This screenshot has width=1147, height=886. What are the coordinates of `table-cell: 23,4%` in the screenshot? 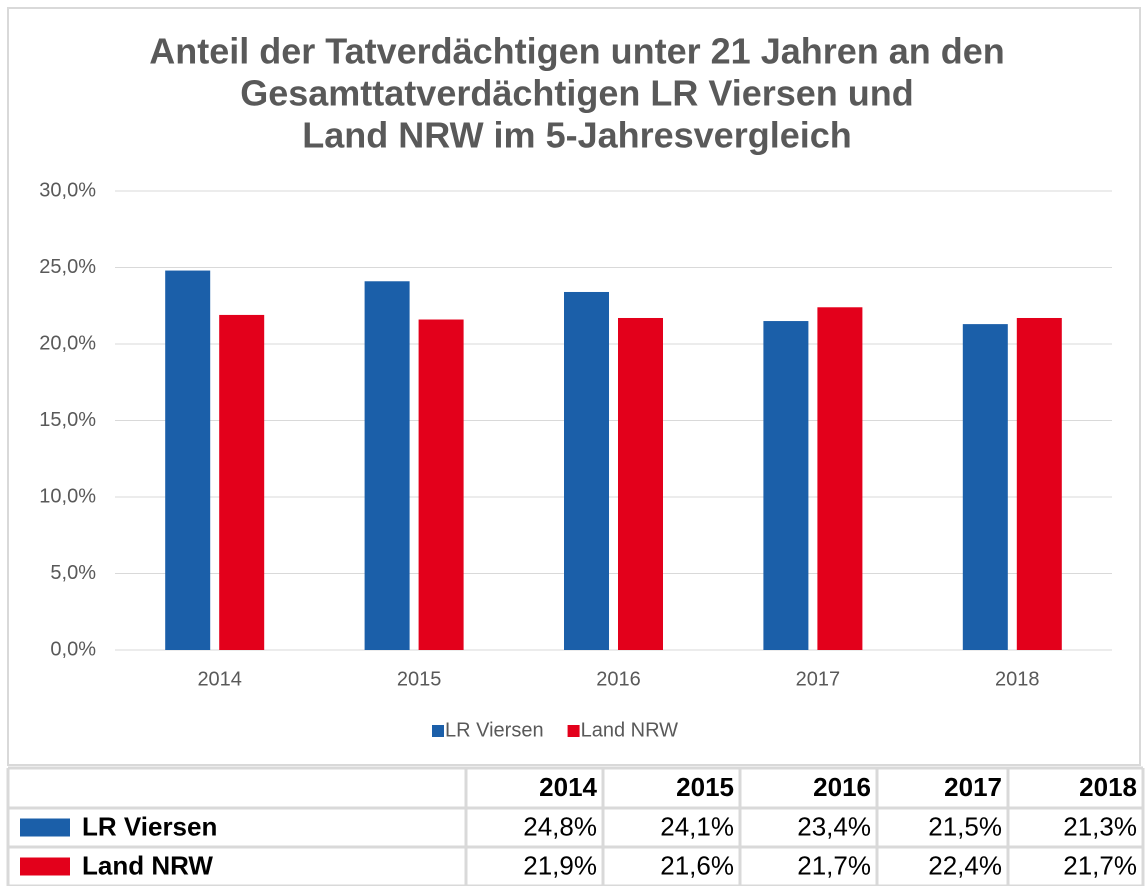 It's located at (834, 826).